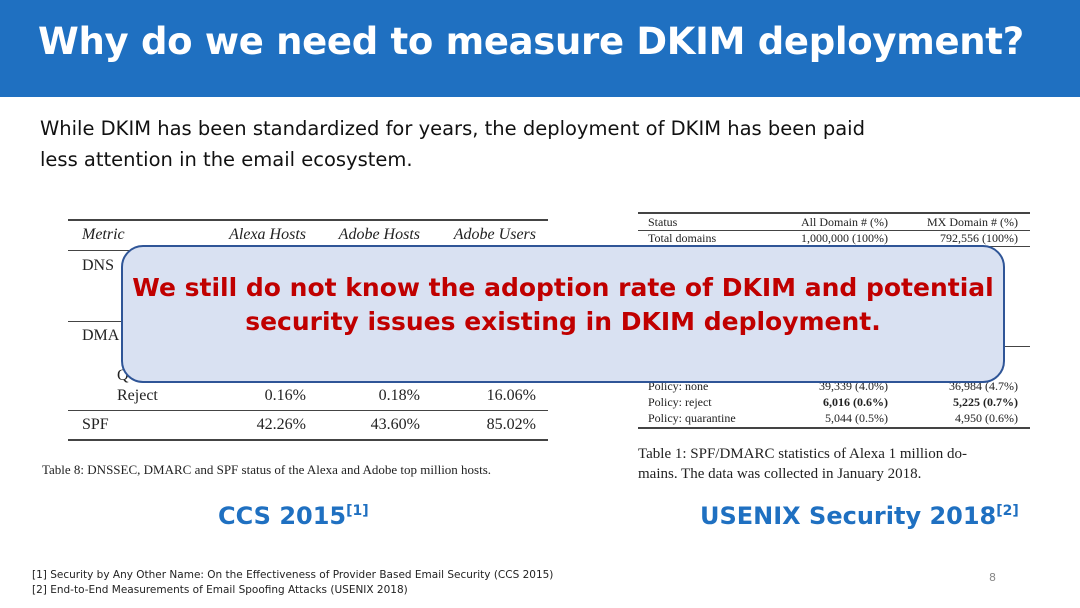  Describe the element at coordinates (494, 234) in the screenshot. I see `table-header: Adobe Users` at that location.